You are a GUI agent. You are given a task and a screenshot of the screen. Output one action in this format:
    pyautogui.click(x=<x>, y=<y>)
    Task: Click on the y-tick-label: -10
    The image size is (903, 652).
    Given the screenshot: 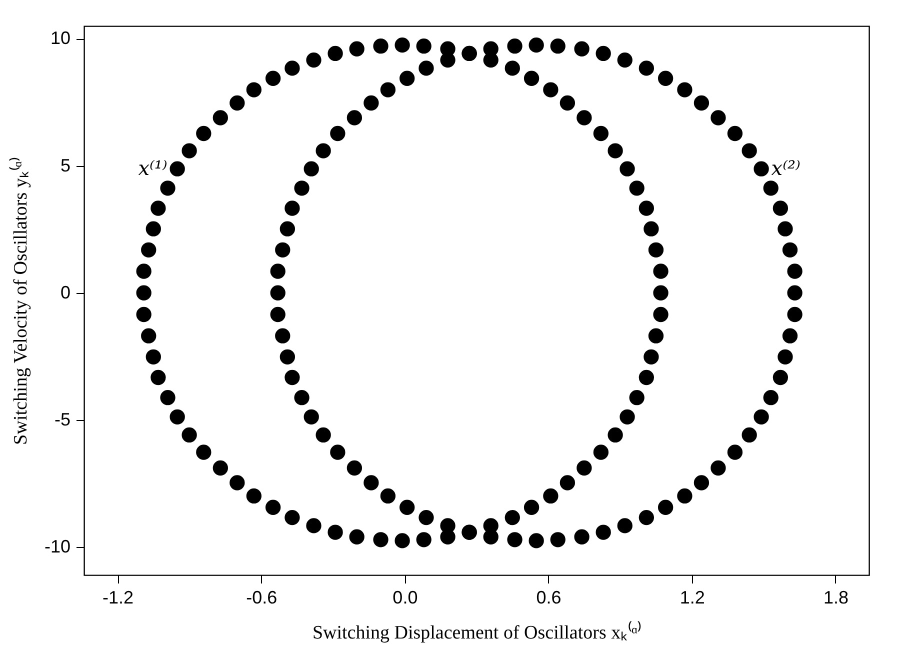 What is the action you would take?
    pyautogui.click(x=57, y=546)
    